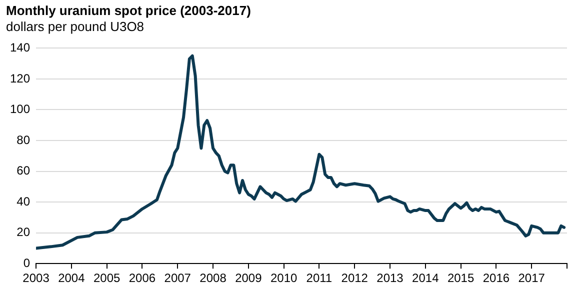  Describe the element at coordinates (532, 278) in the screenshot. I see `x-tick-label: 2017` at that location.